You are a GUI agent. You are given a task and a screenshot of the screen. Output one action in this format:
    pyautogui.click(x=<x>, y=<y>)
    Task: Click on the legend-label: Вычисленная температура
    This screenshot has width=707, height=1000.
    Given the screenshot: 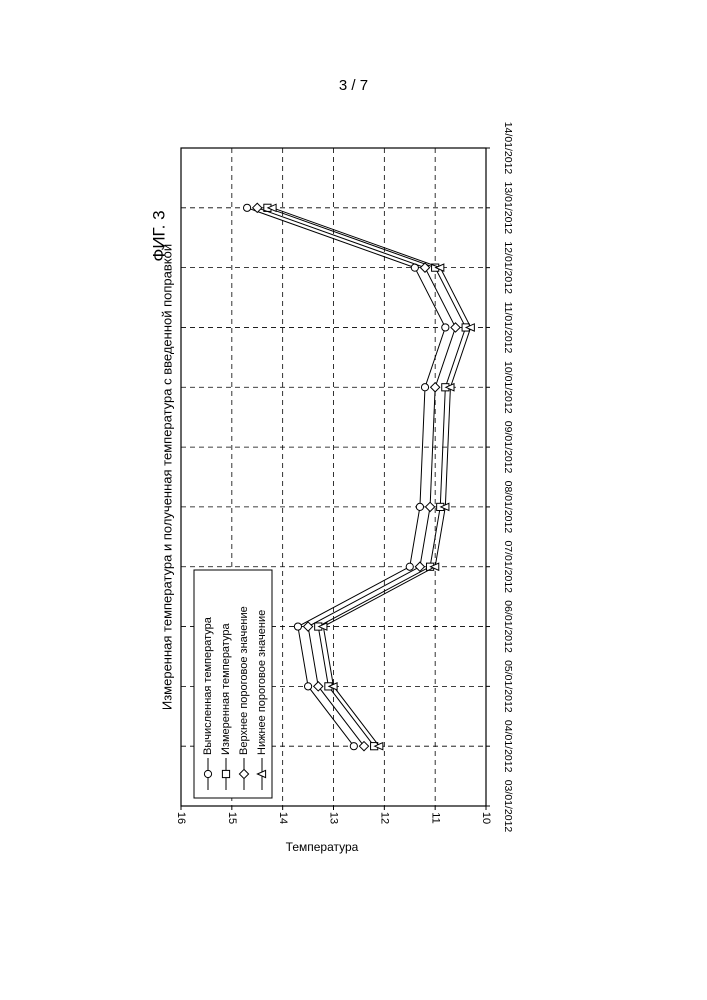 What is the action you would take?
    pyautogui.click(x=208, y=685)
    